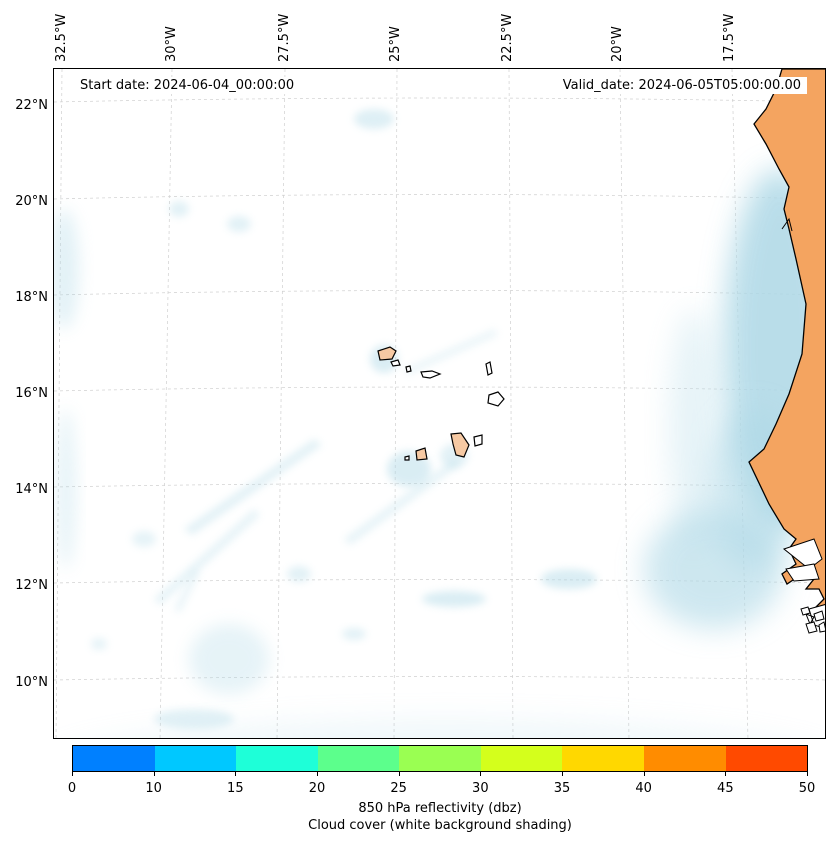  Describe the element at coordinates (786, 349) in the screenshot. I see `west-africa-landmass` at that location.